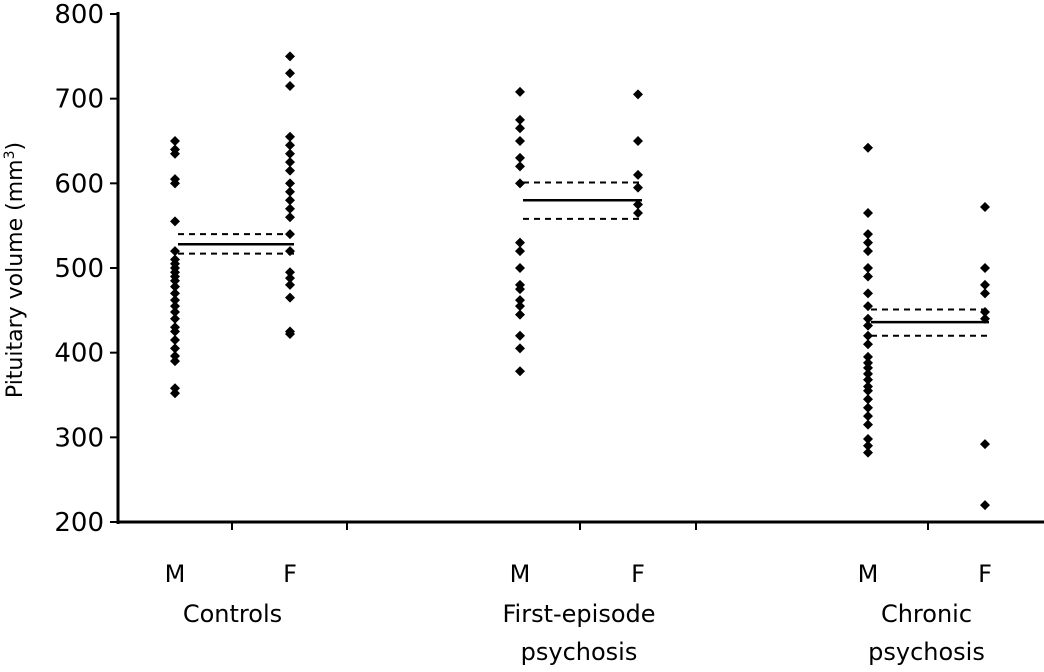 Image resolution: width=1044 pixels, height=672 pixels. Describe the element at coordinates (79, 523) in the screenshot. I see `y-tick-label: 200` at that location.